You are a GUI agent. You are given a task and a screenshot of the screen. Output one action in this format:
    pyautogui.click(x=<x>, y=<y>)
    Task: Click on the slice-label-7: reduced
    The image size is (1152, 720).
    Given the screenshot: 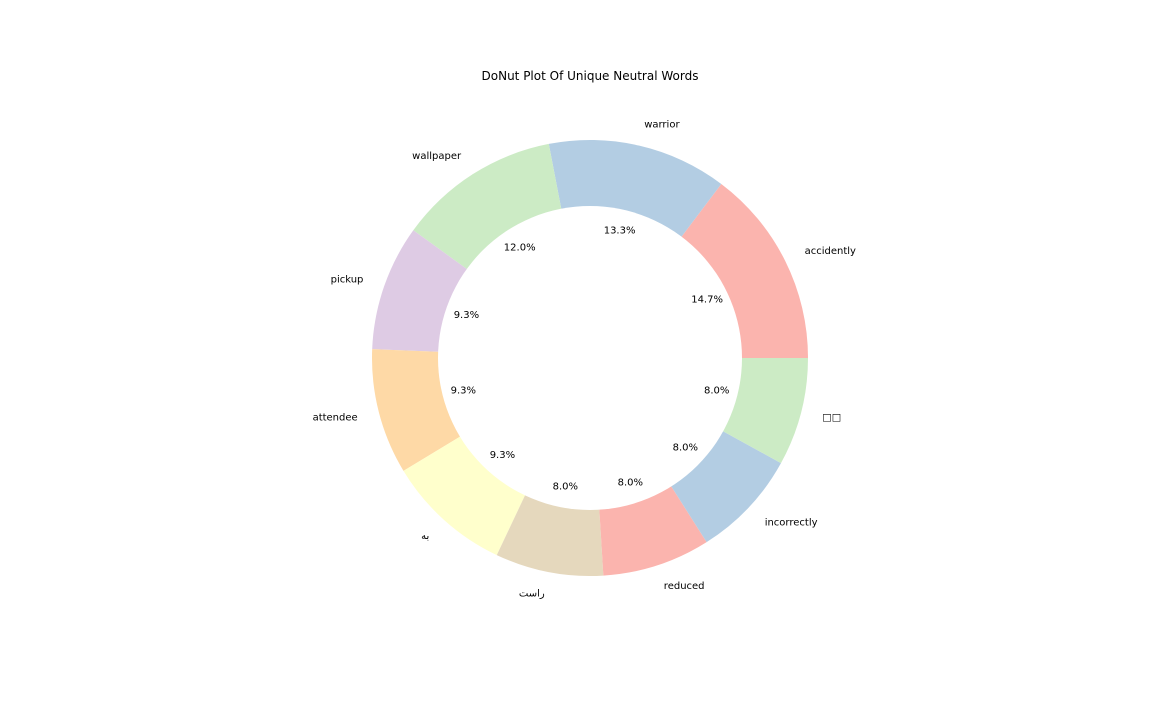 What is the action you would take?
    pyautogui.click(x=684, y=586)
    